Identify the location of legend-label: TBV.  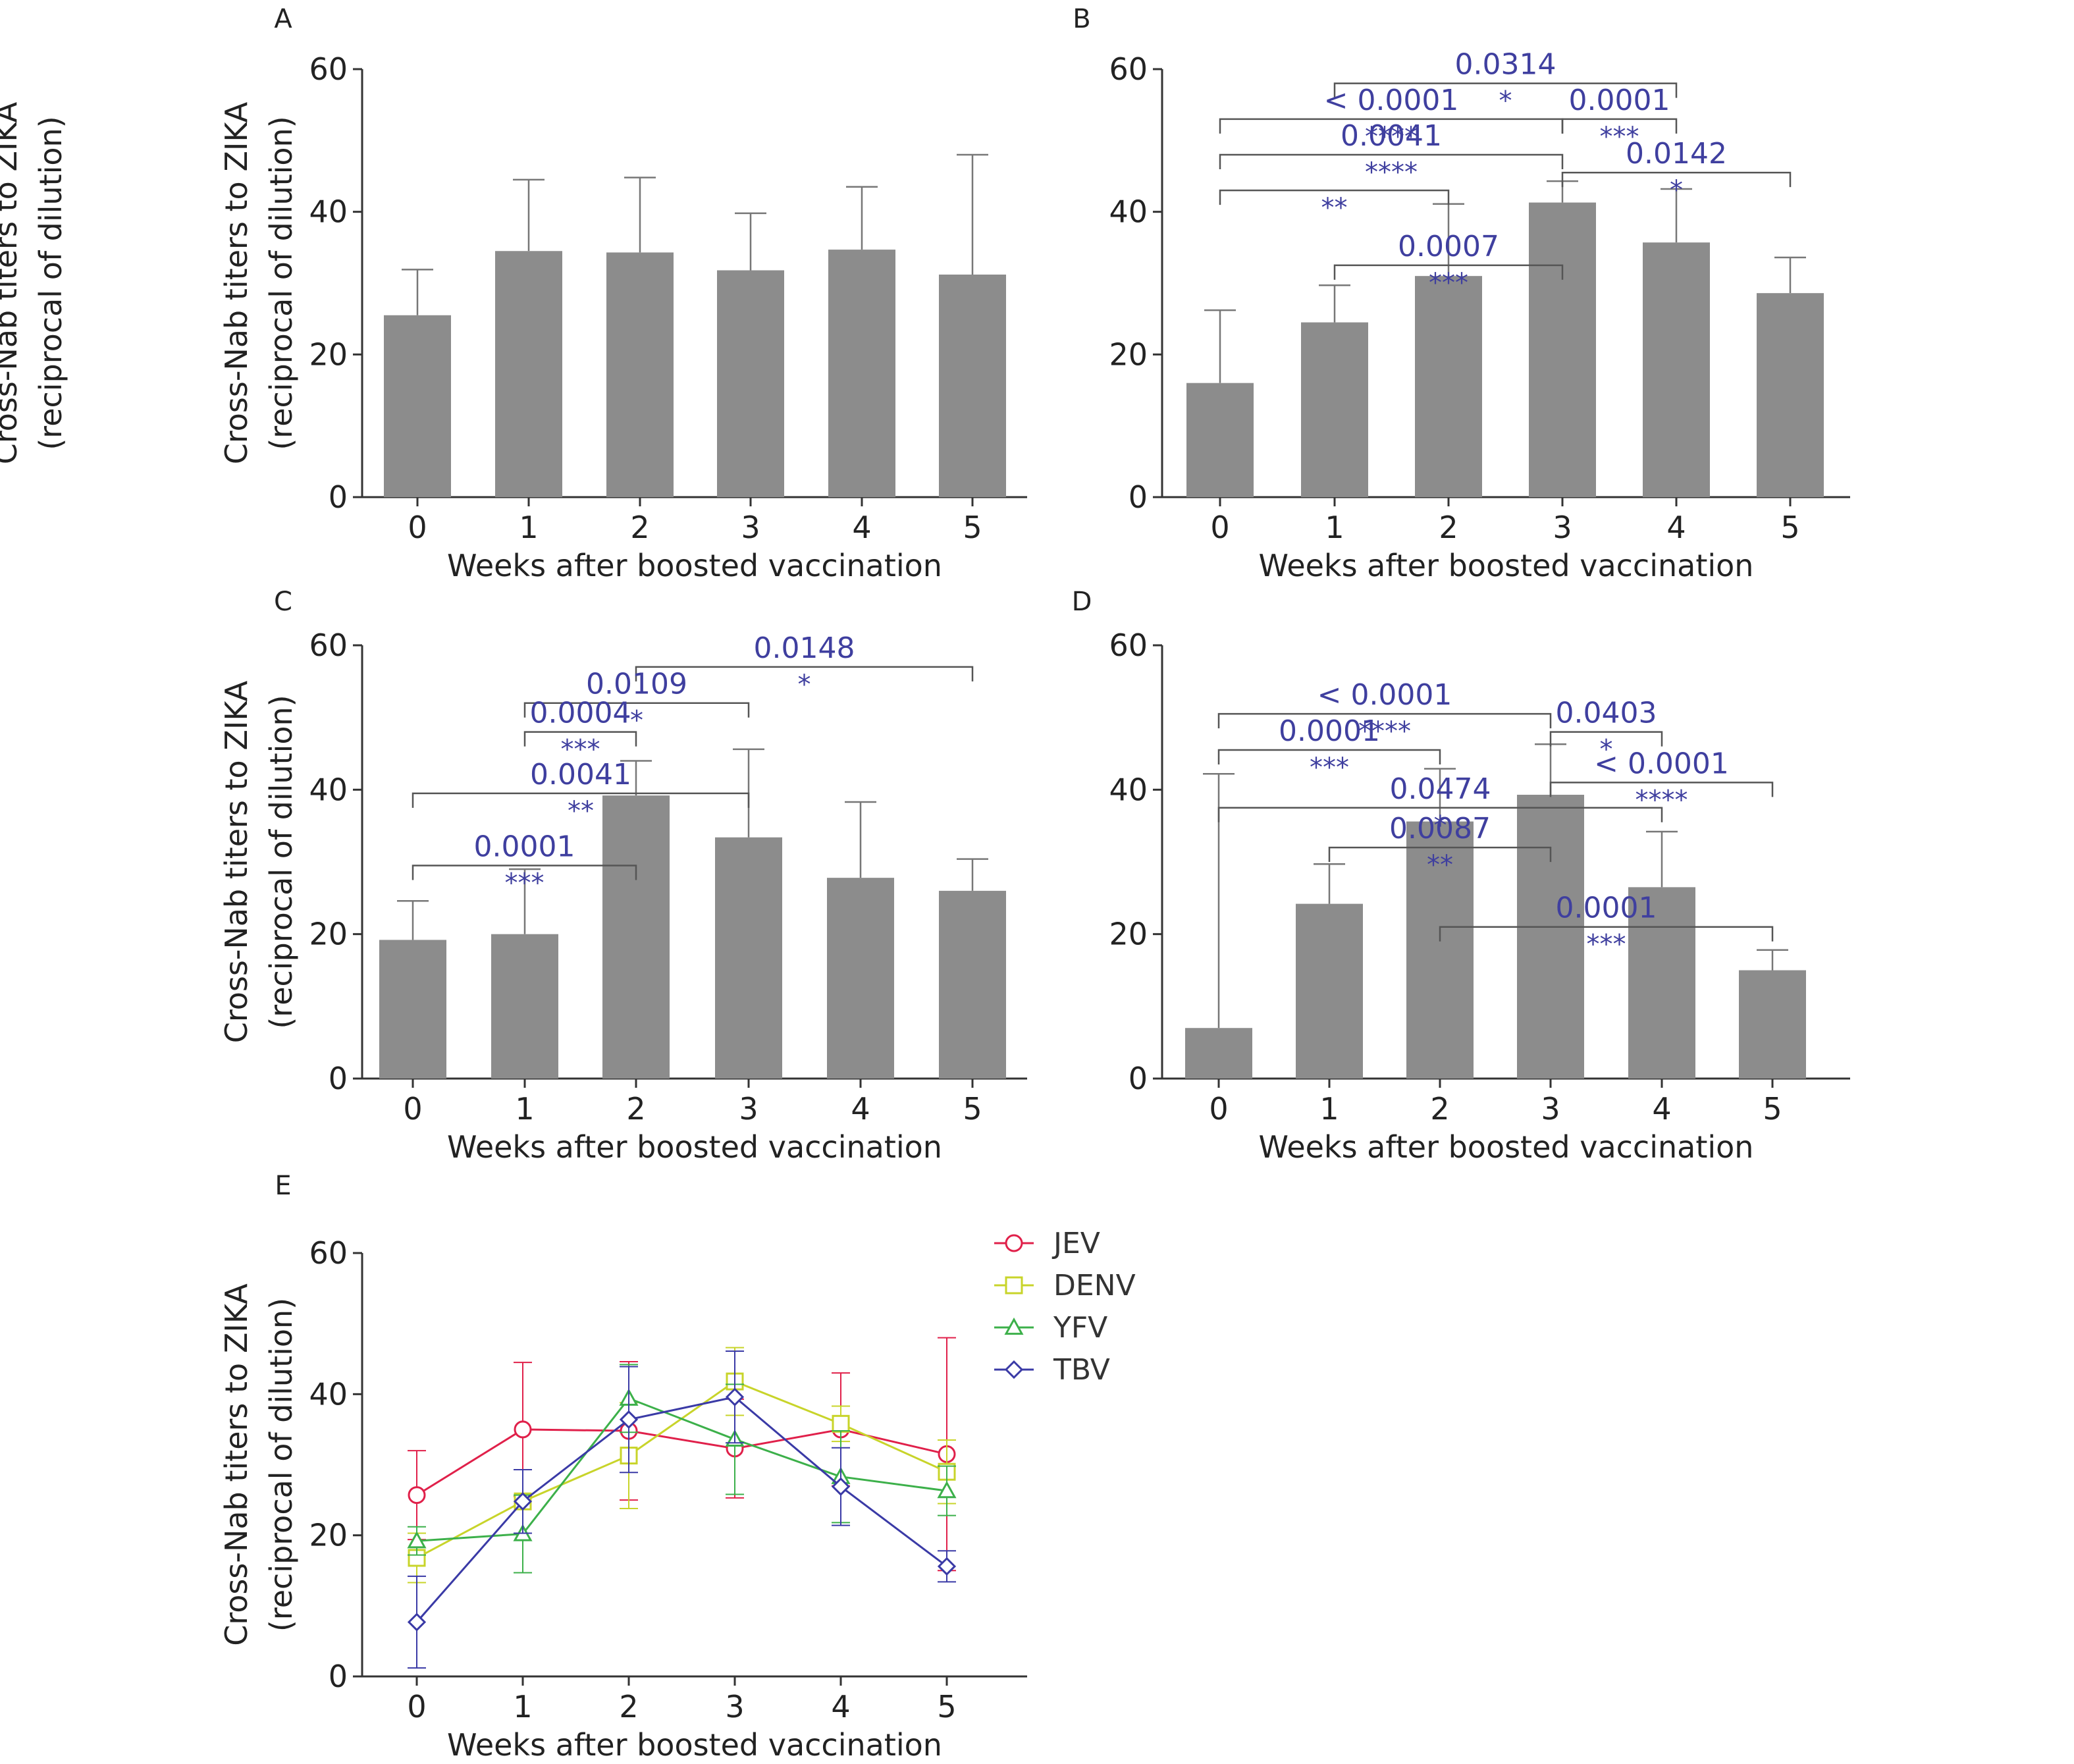
(1081, 1370).